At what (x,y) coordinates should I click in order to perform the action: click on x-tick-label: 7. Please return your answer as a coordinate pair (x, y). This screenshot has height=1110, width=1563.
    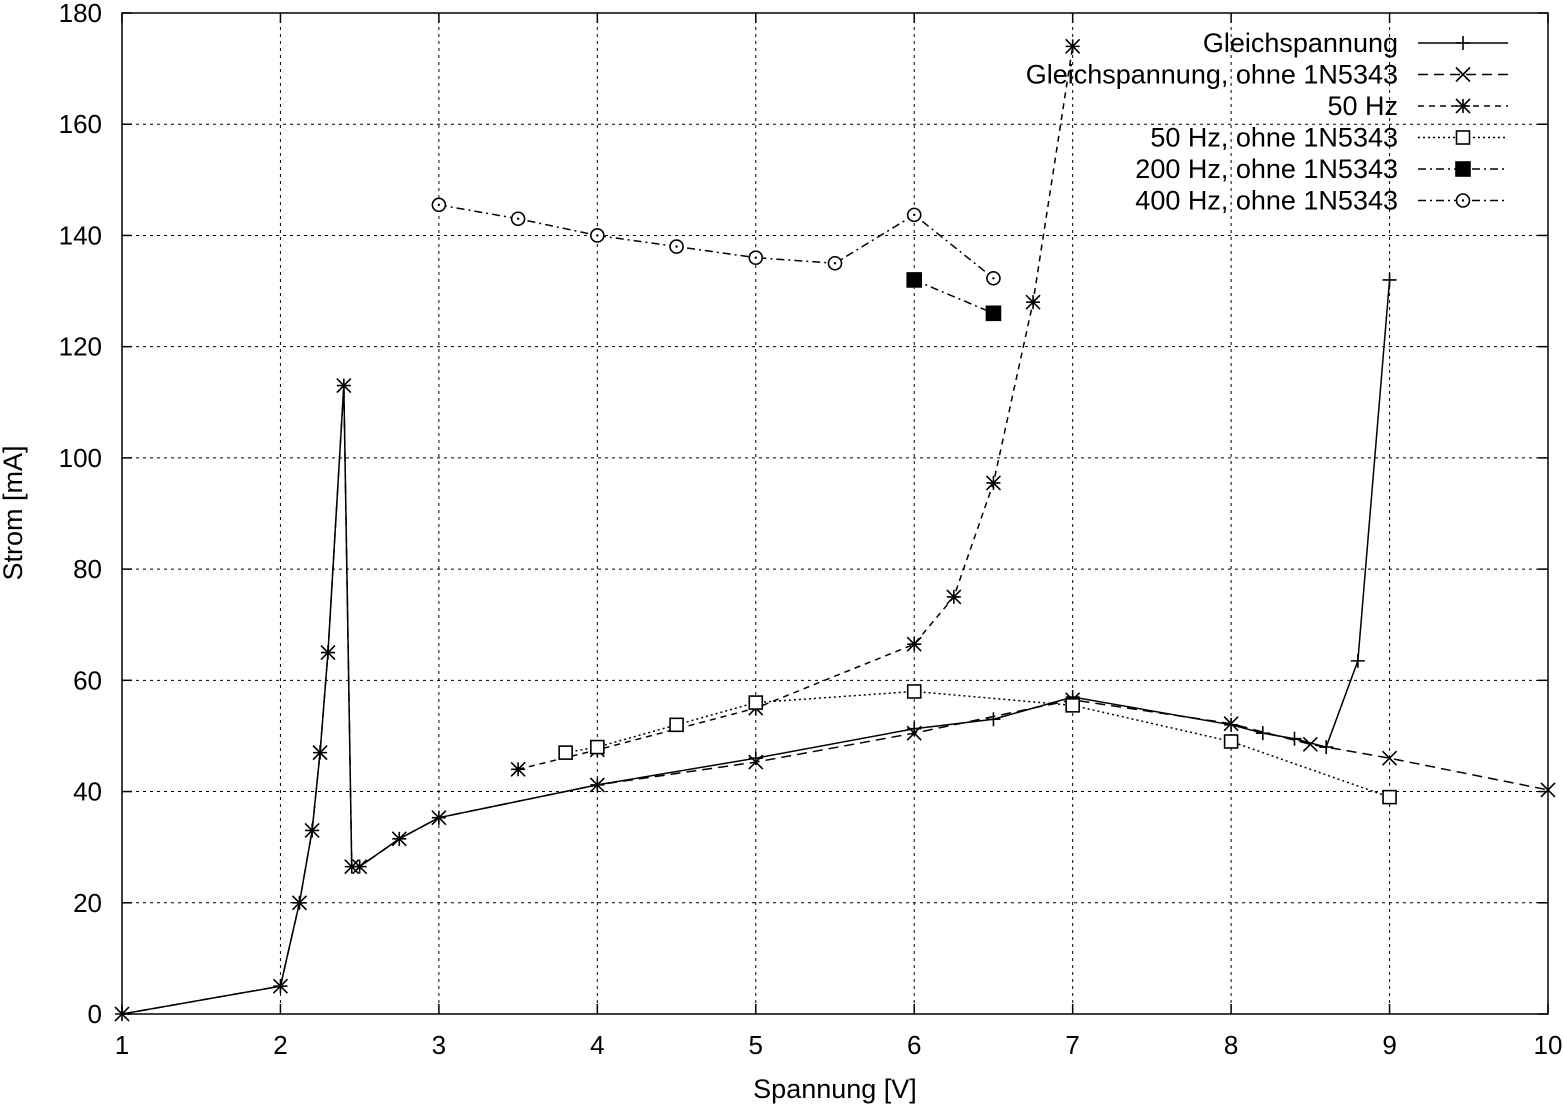
    Looking at the image, I should click on (1072, 1045).